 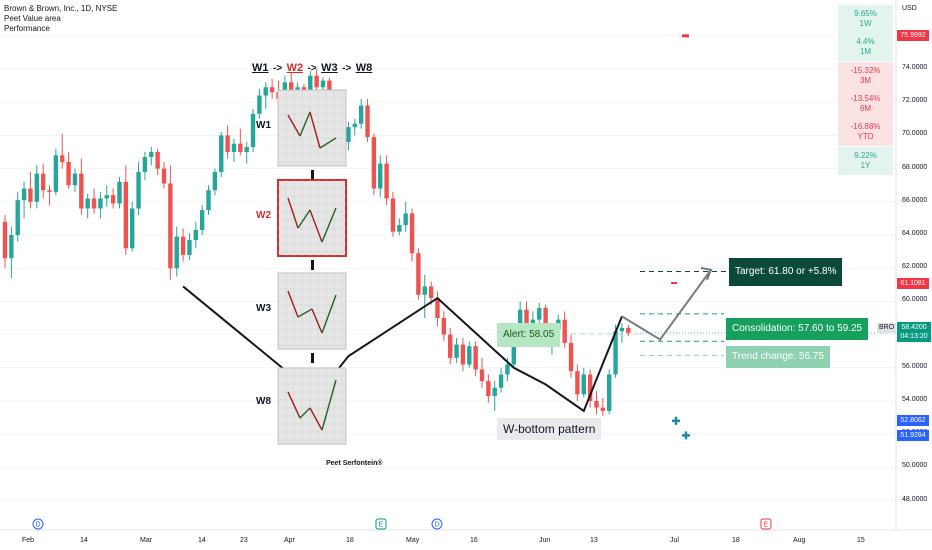 What do you see at coordinates (915, 466) in the screenshot?
I see `price-tick: 50.0000` at bounding box center [915, 466].